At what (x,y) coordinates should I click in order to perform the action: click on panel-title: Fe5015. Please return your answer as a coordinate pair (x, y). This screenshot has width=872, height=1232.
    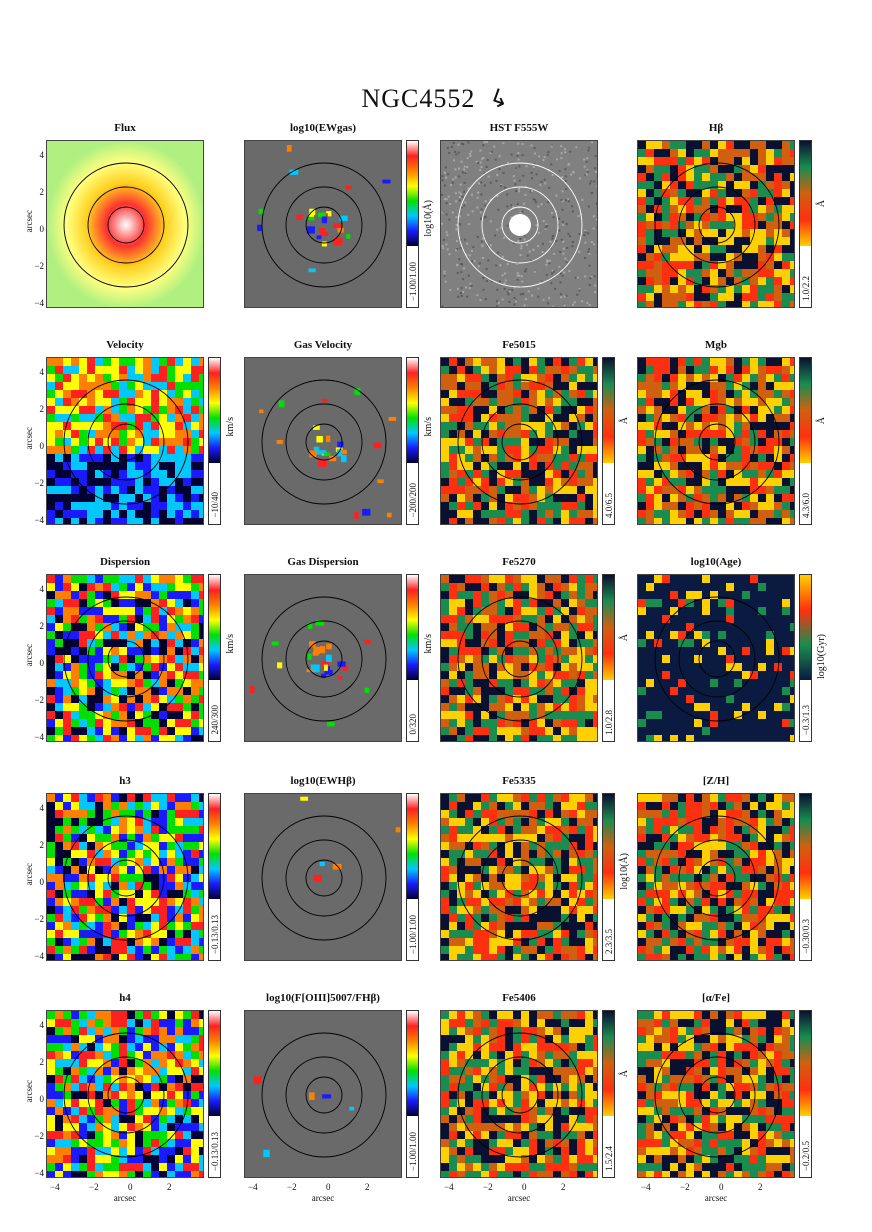
    Looking at the image, I should click on (519, 345).